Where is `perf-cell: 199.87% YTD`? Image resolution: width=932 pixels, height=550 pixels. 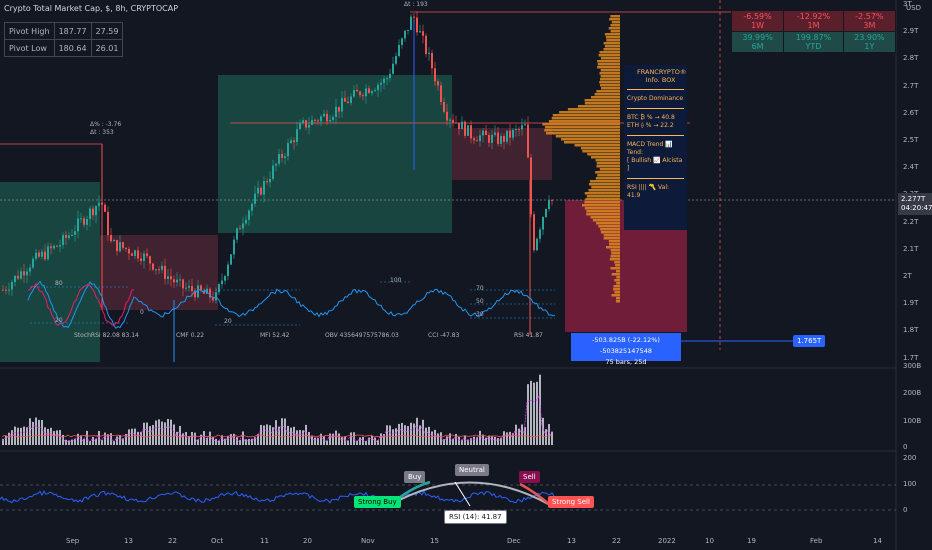
perf-cell: 199.87% YTD is located at coordinates (813, 42).